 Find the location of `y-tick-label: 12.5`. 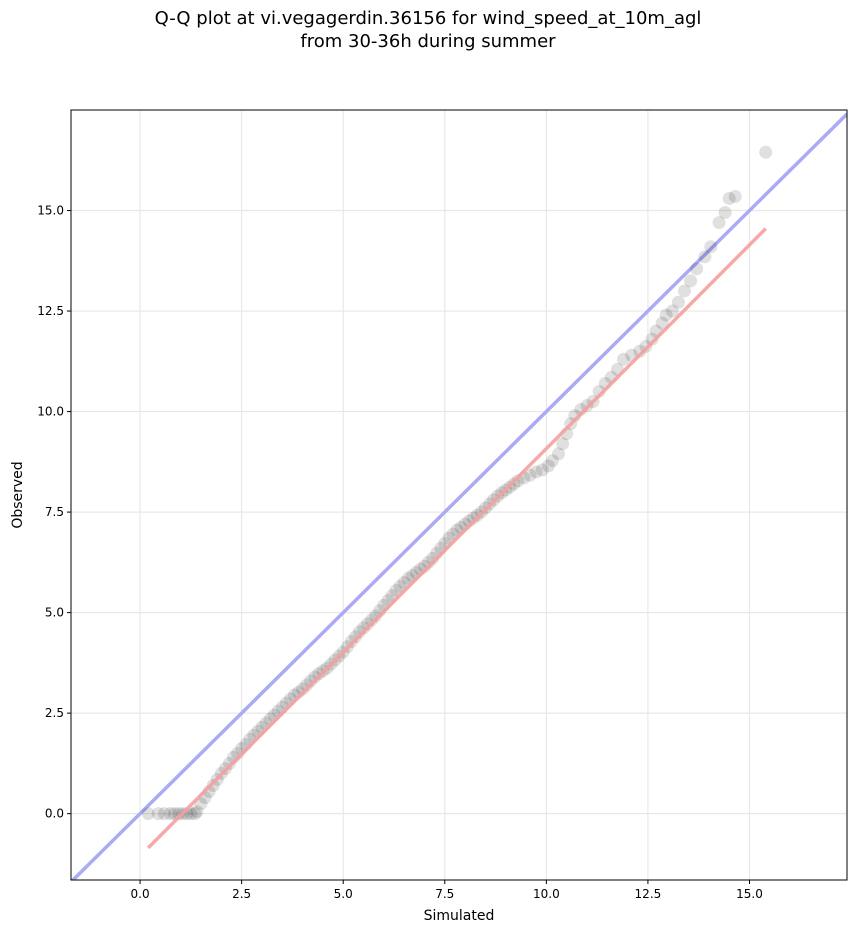

y-tick-label: 12.5 is located at coordinates (50, 311).